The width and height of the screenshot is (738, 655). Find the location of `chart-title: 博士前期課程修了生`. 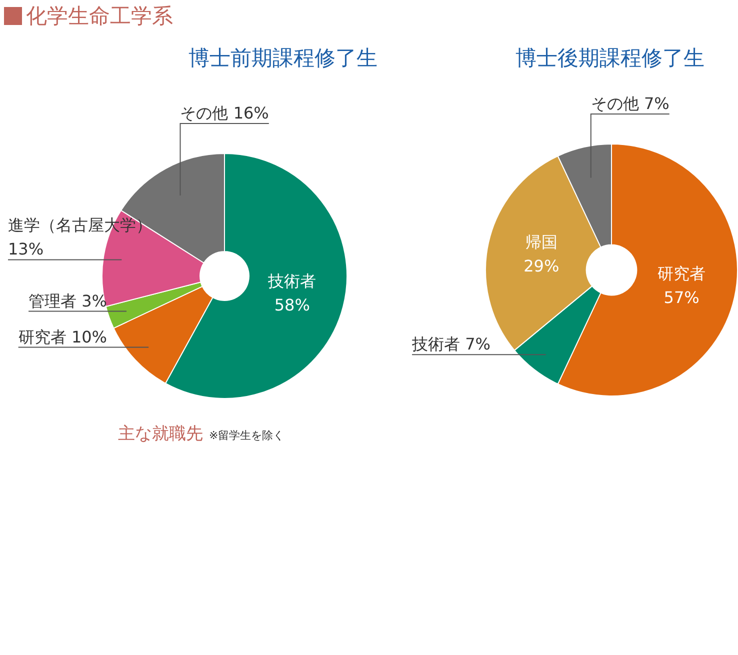

chart-title: 博士前期課程修了生 is located at coordinates (283, 58).